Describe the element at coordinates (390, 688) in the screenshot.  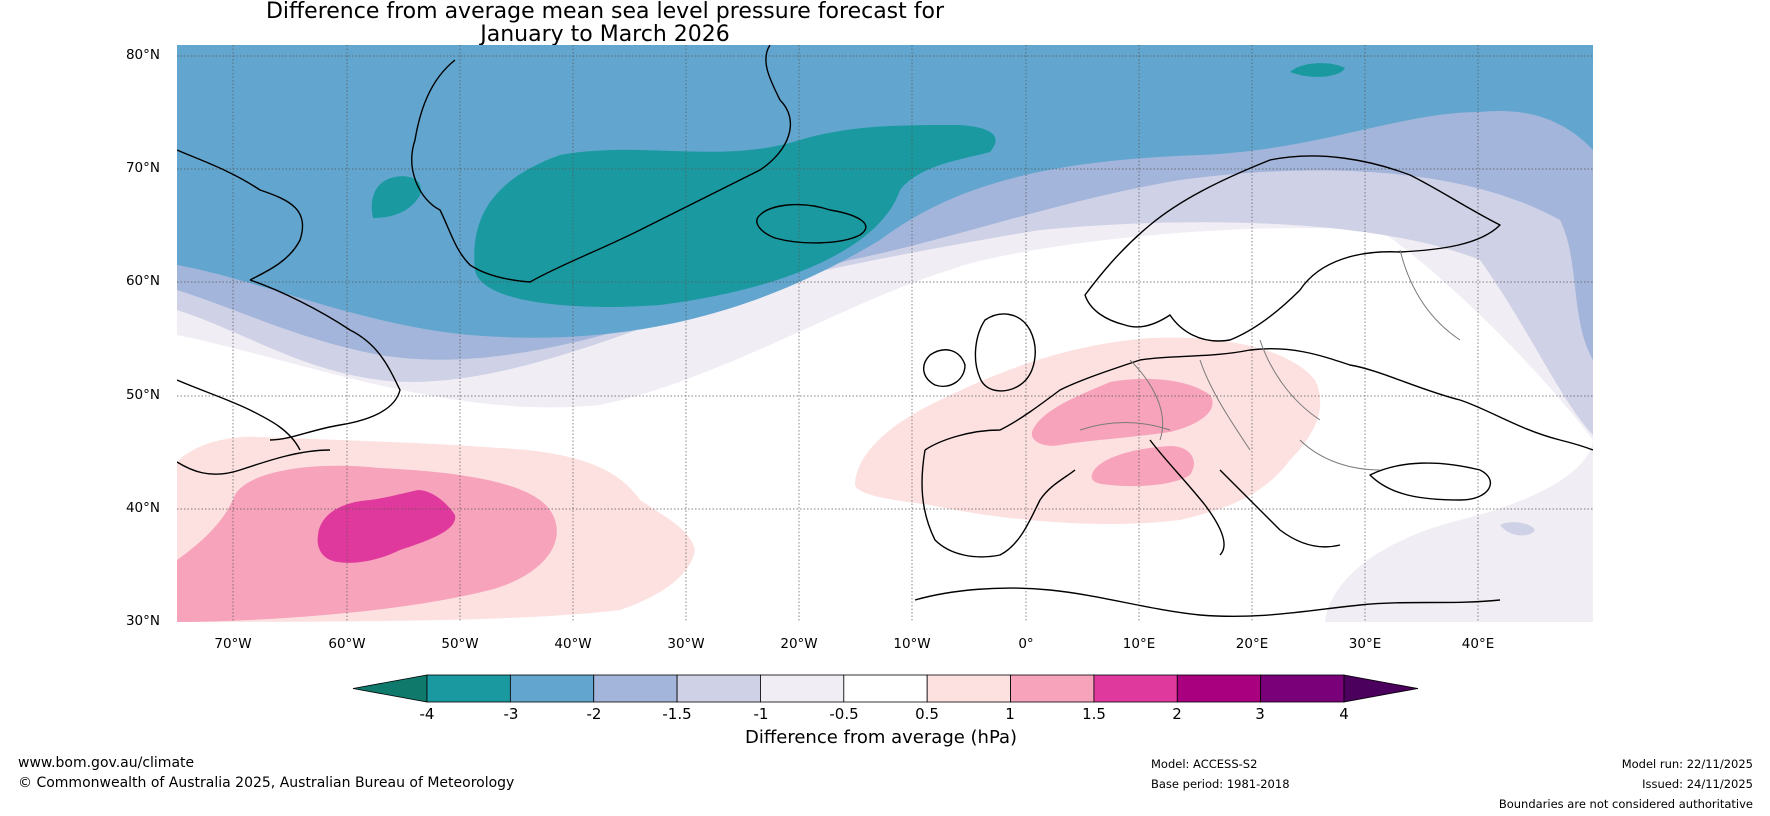
I see `colorbar-extend-low` at that location.